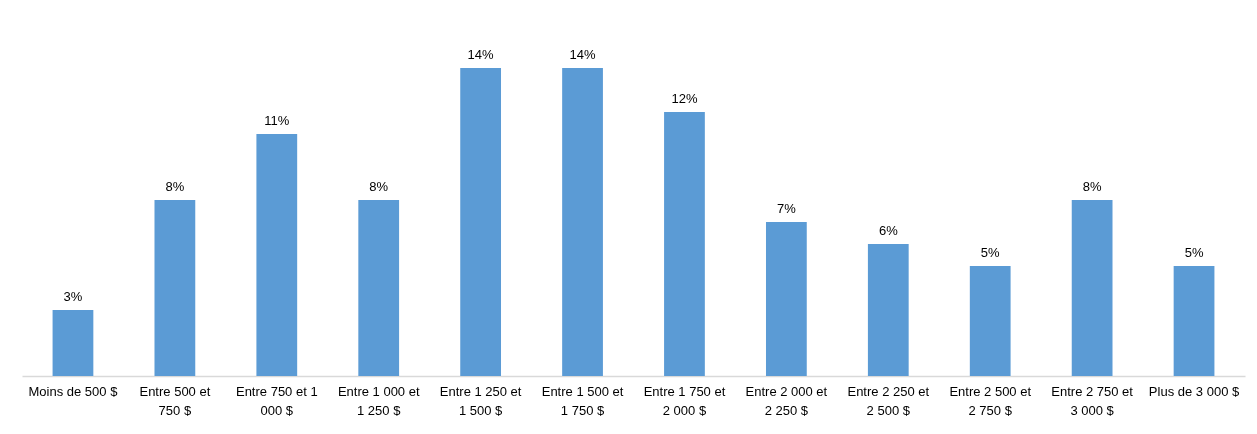 The height and width of the screenshot is (434, 1257). Describe the element at coordinates (175, 400) in the screenshot. I see `x-tick-label: Entre 500 et 750 $` at that location.